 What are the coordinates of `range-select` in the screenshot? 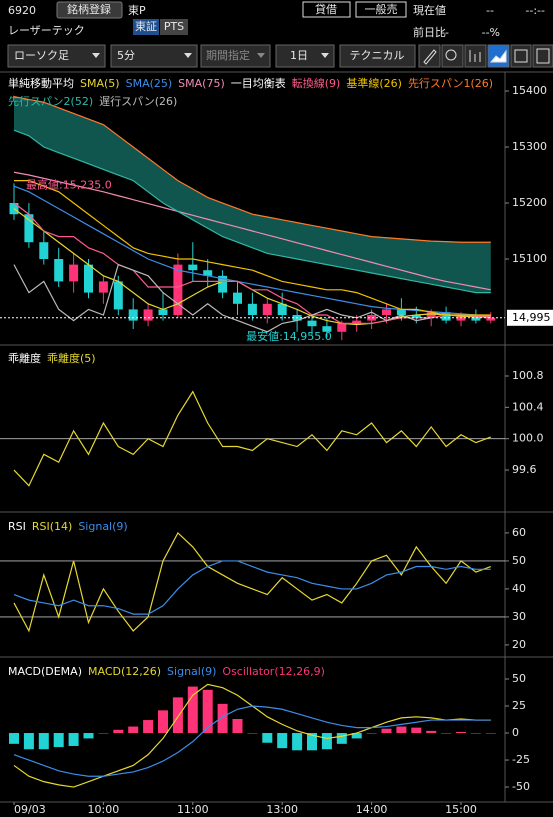 It's located at (305, 56).